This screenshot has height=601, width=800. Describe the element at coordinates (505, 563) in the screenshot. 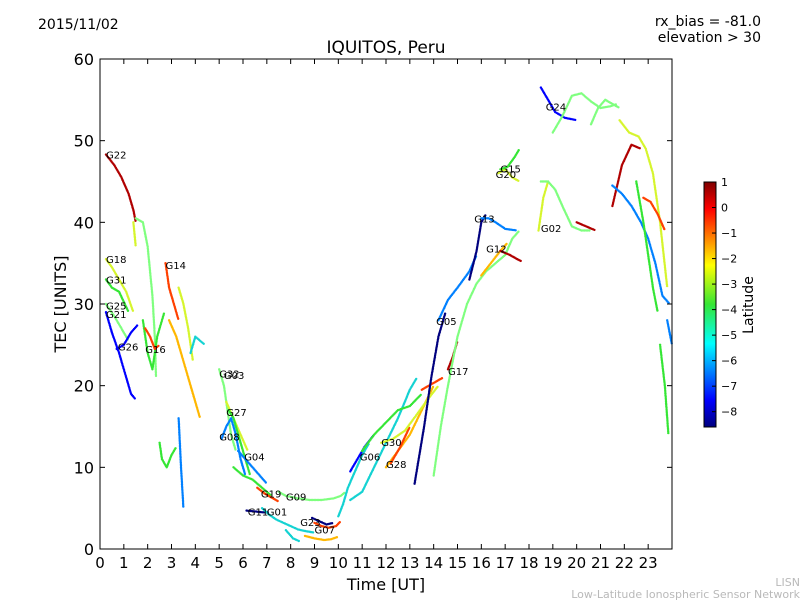

I see `x-tick-label: 17` at that location.